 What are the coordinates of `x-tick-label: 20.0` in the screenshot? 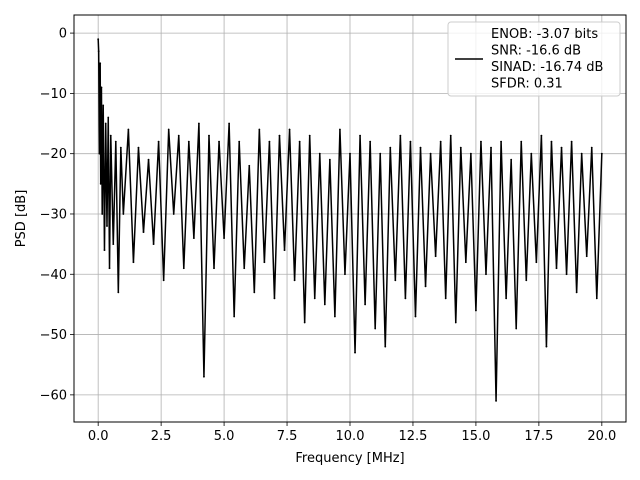 It's located at (601, 436).